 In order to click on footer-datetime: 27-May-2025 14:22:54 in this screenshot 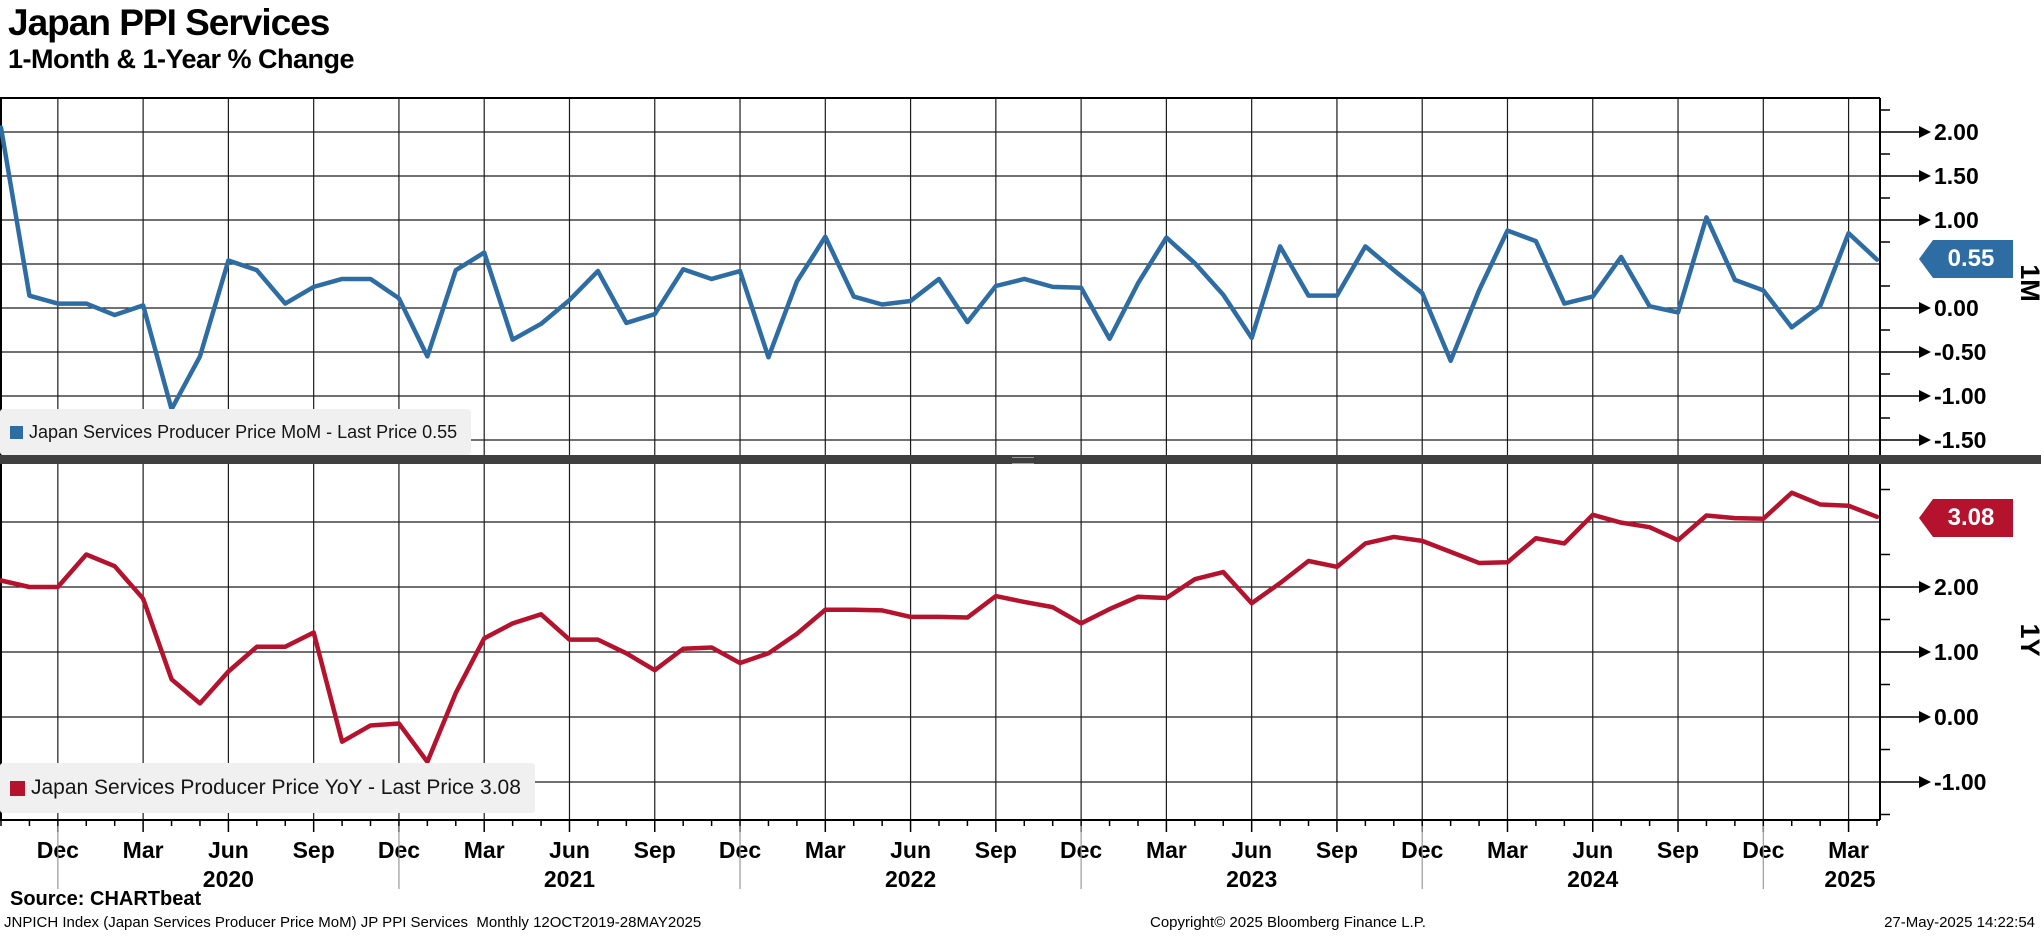, I will do `click(1959, 922)`.